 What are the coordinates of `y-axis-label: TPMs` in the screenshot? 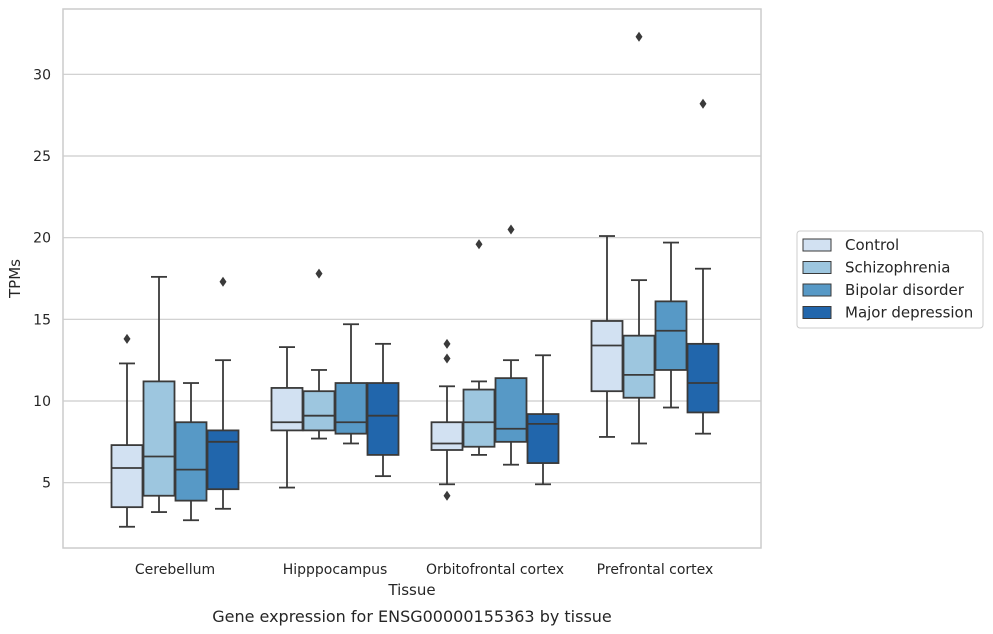 It's located at (15, 279).